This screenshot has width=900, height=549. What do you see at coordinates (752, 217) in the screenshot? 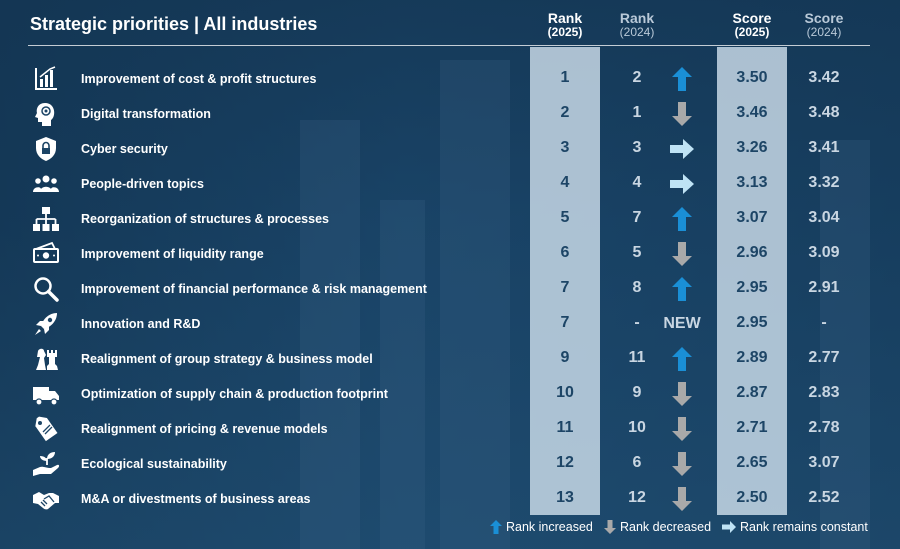
I see `score-2025-value: 3.07` at bounding box center [752, 217].